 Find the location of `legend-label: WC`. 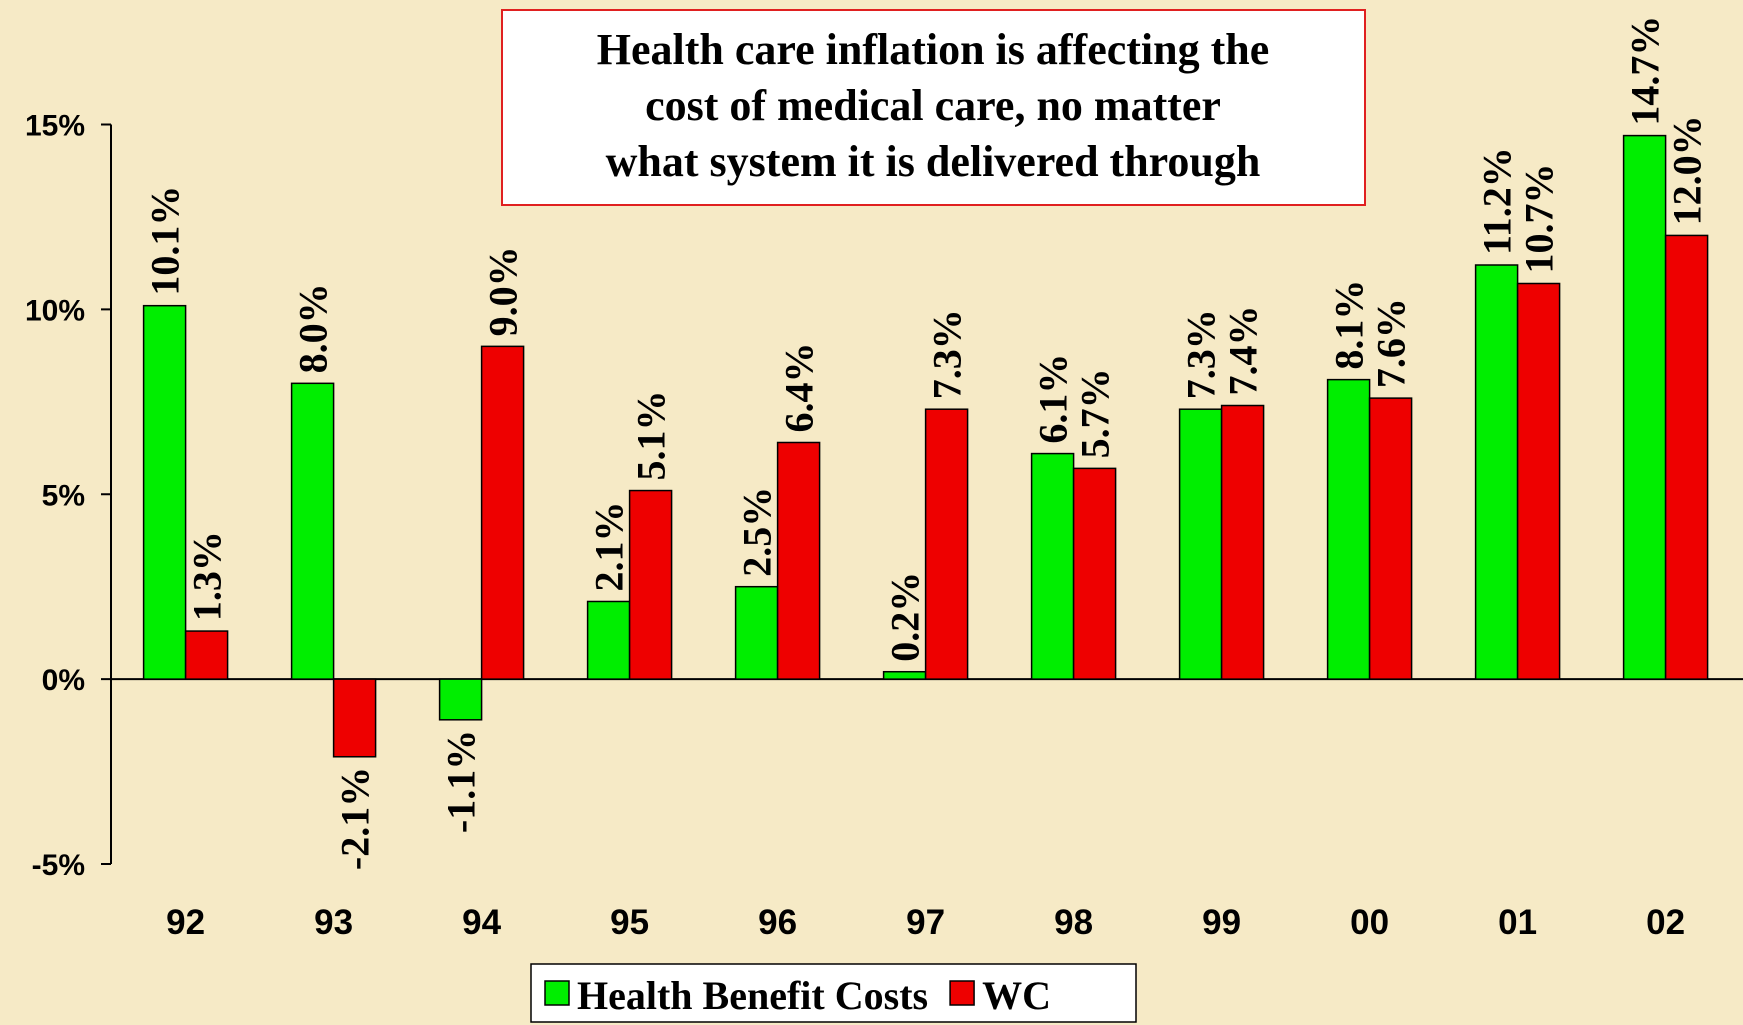

legend-label: WC is located at coordinates (1016, 995).